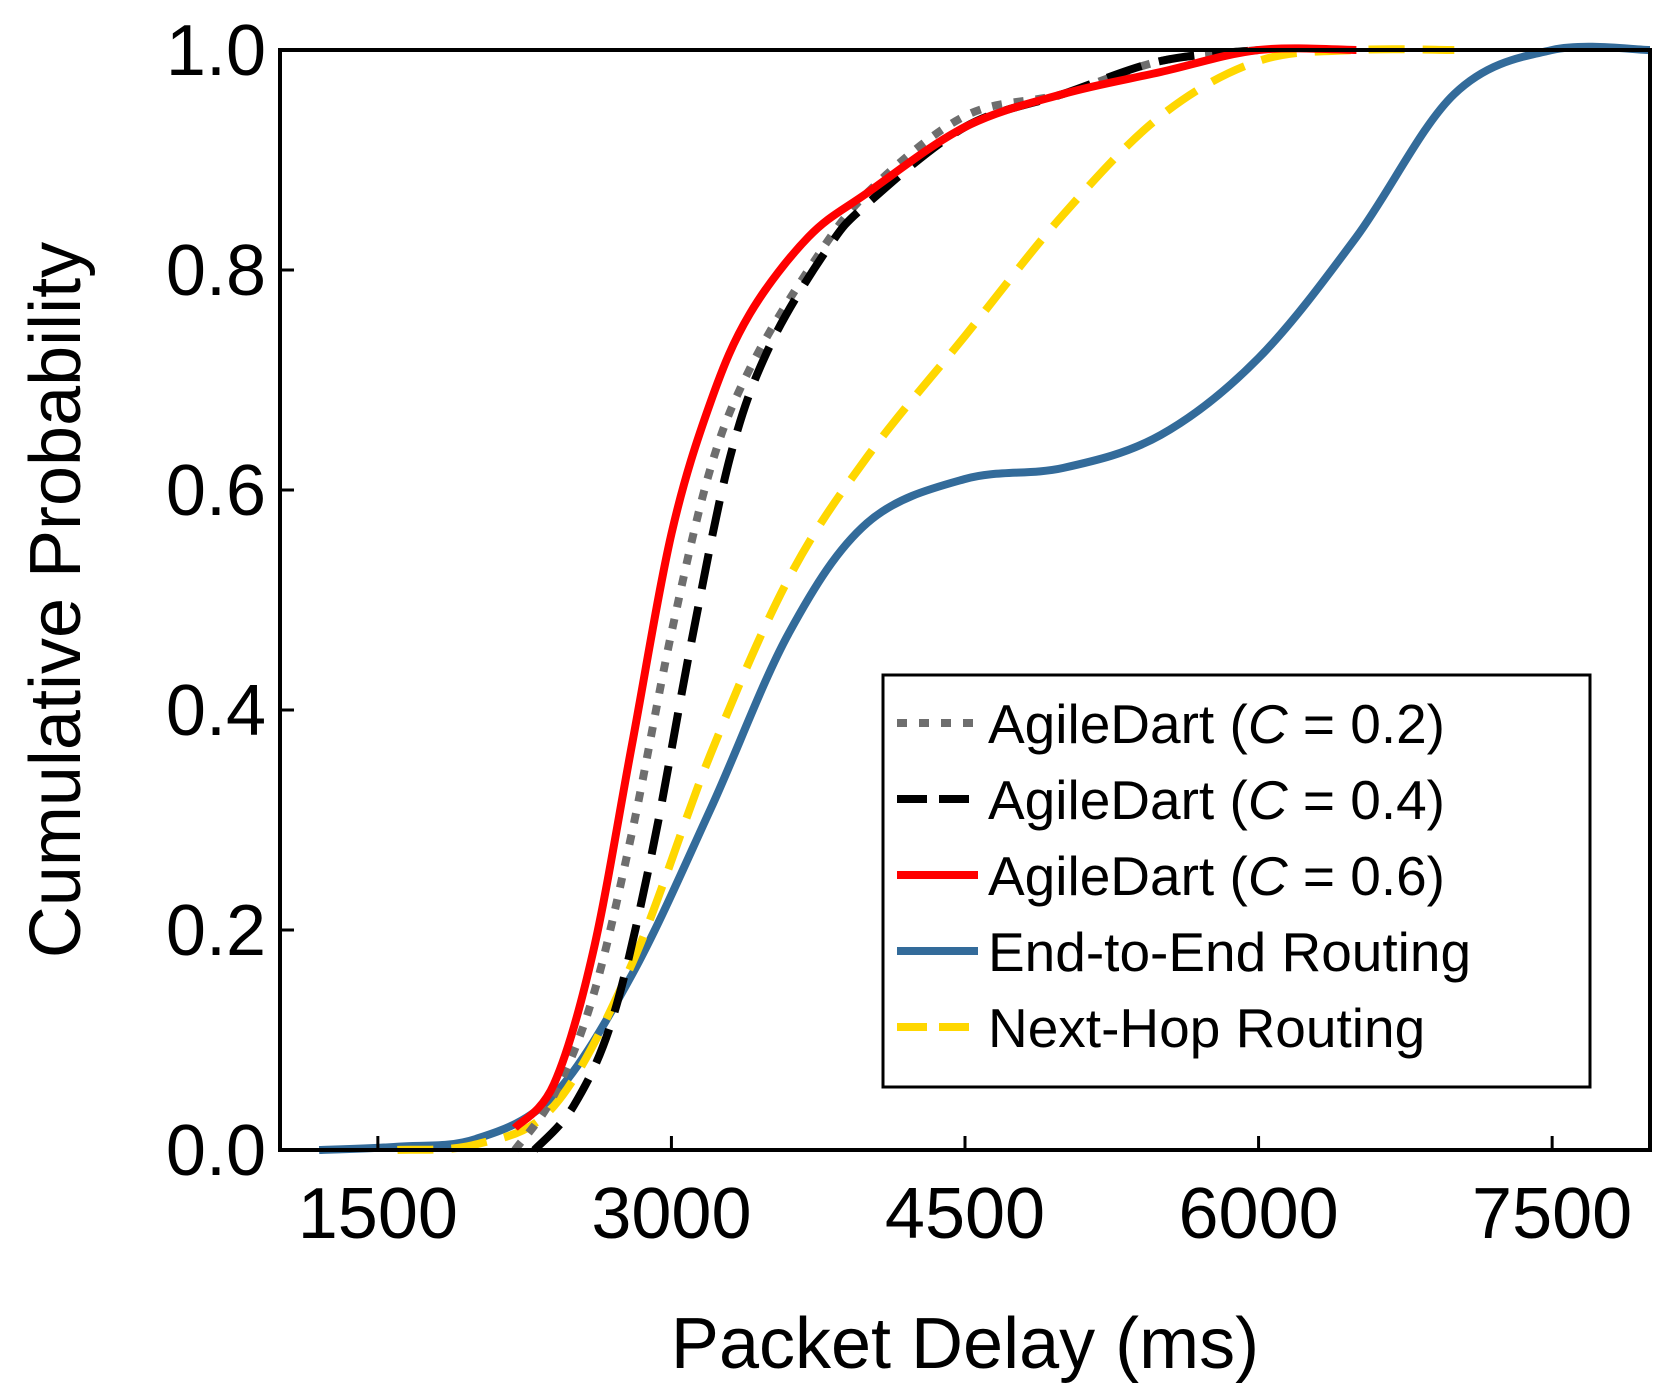 The image size is (1660, 1393). I want to click on x-axis-title: Packet Delay (ms), so click(965, 1344).